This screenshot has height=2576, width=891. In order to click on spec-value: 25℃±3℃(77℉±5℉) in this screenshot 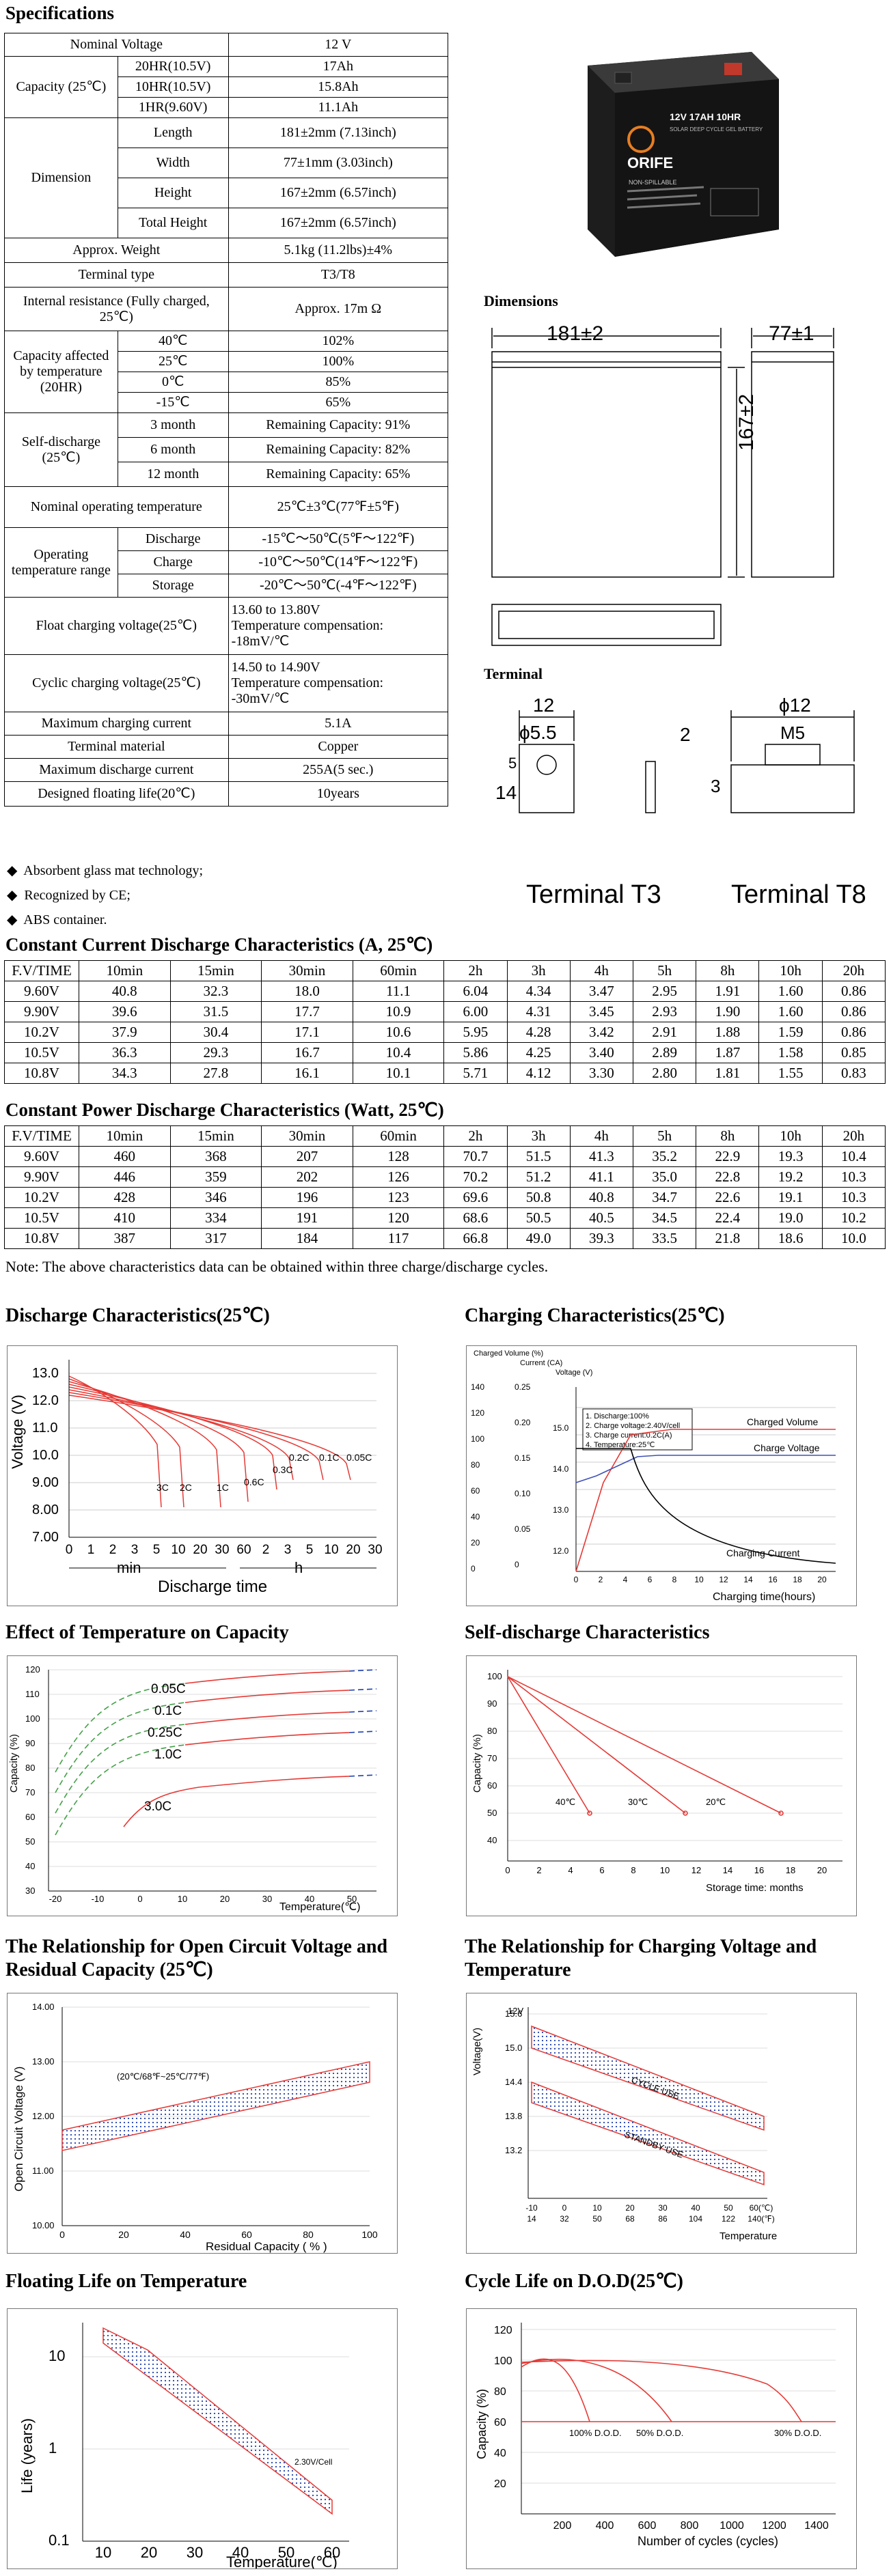, I will do `click(338, 507)`.